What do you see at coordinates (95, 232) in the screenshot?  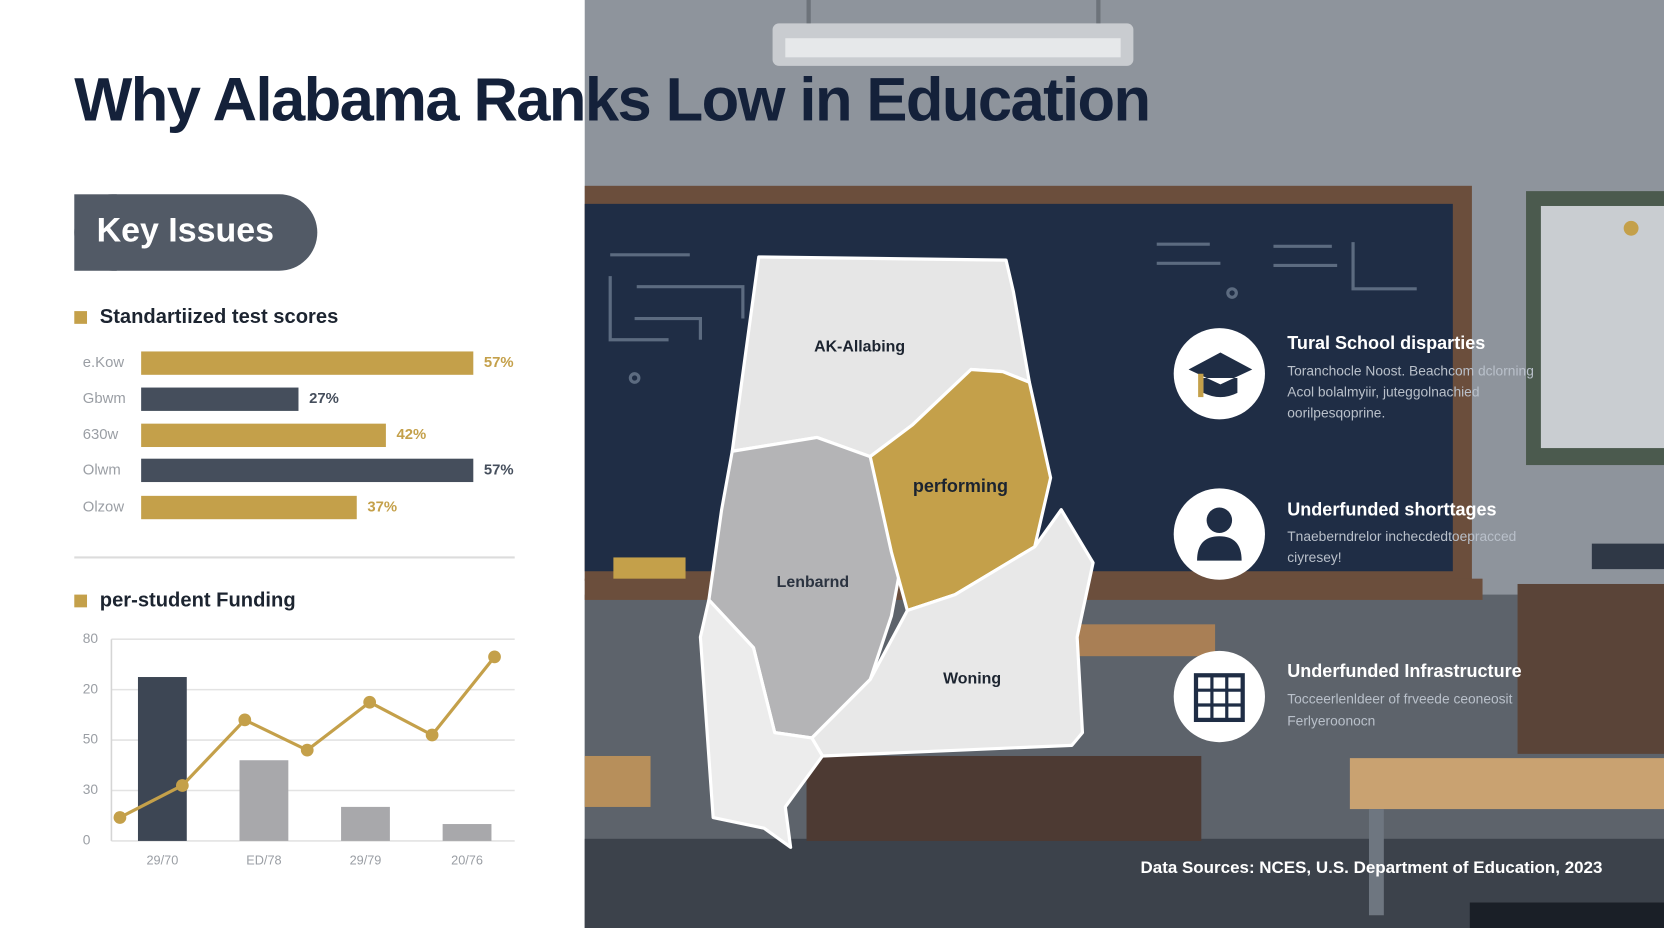 I see `key-issues-pill-edge` at bounding box center [95, 232].